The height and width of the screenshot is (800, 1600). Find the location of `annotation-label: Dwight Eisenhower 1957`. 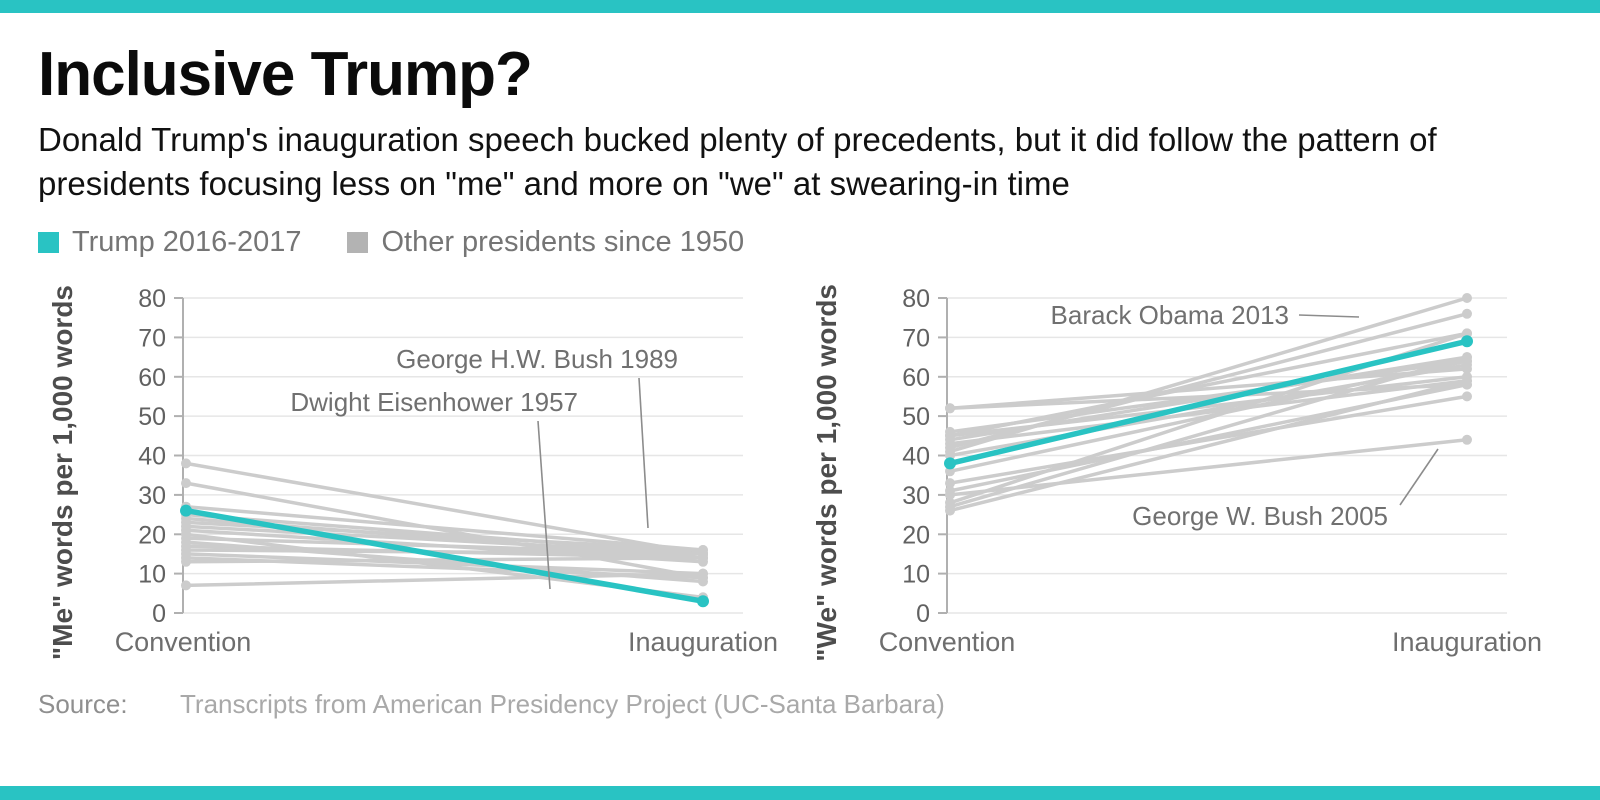

annotation-label: Dwight Eisenhower 1957 is located at coordinates (434, 402).